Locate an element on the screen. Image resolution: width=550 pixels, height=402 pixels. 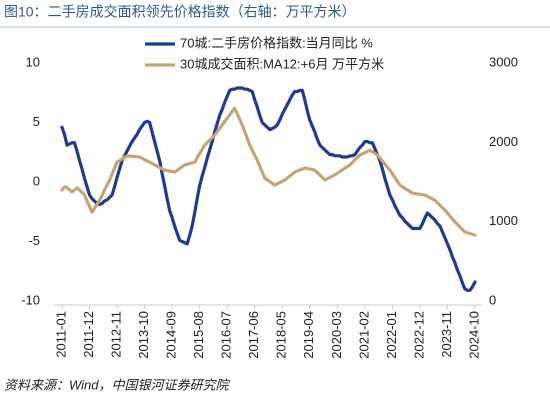
y2-tick-label: 2000 is located at coordinates (503, 141).